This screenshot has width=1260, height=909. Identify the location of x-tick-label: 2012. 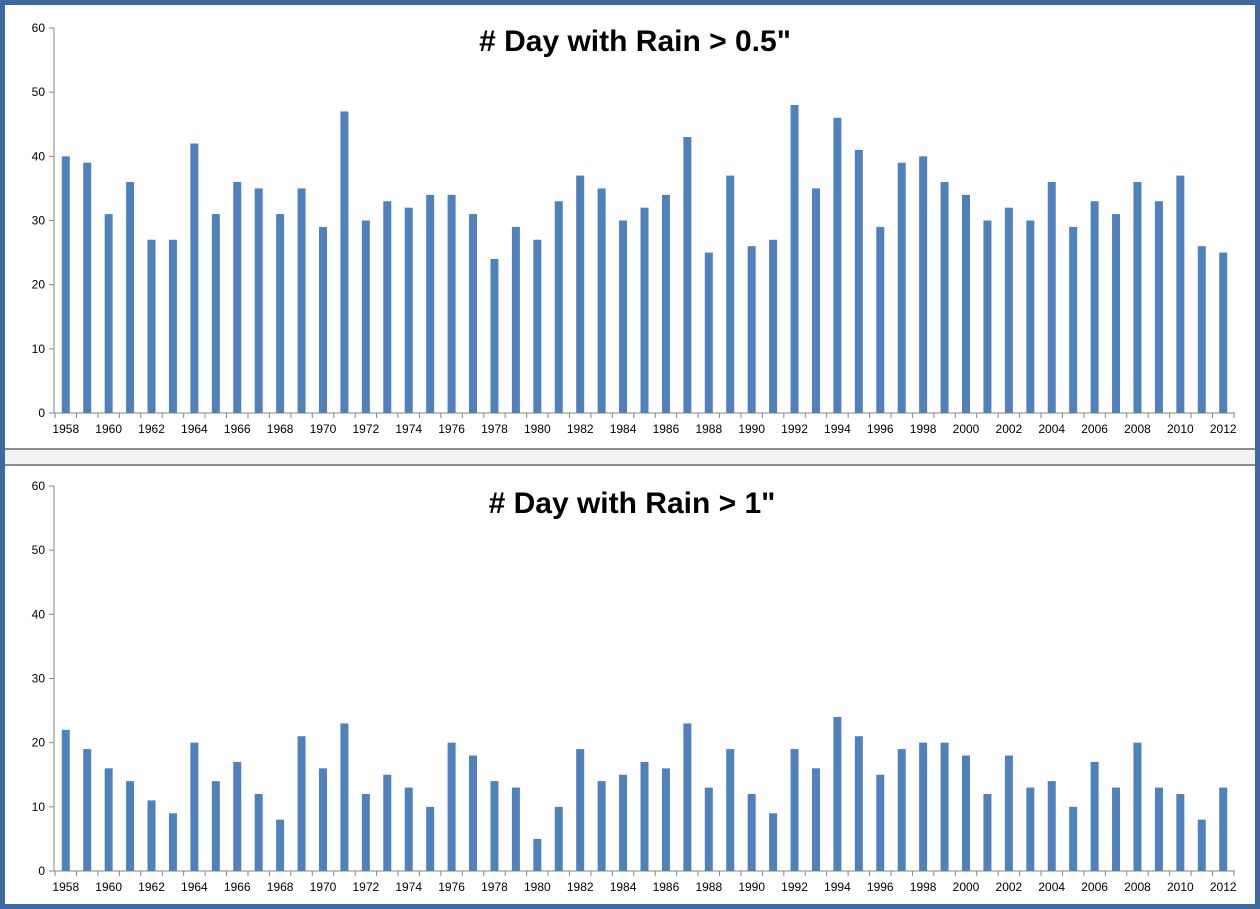
(1223, 887).